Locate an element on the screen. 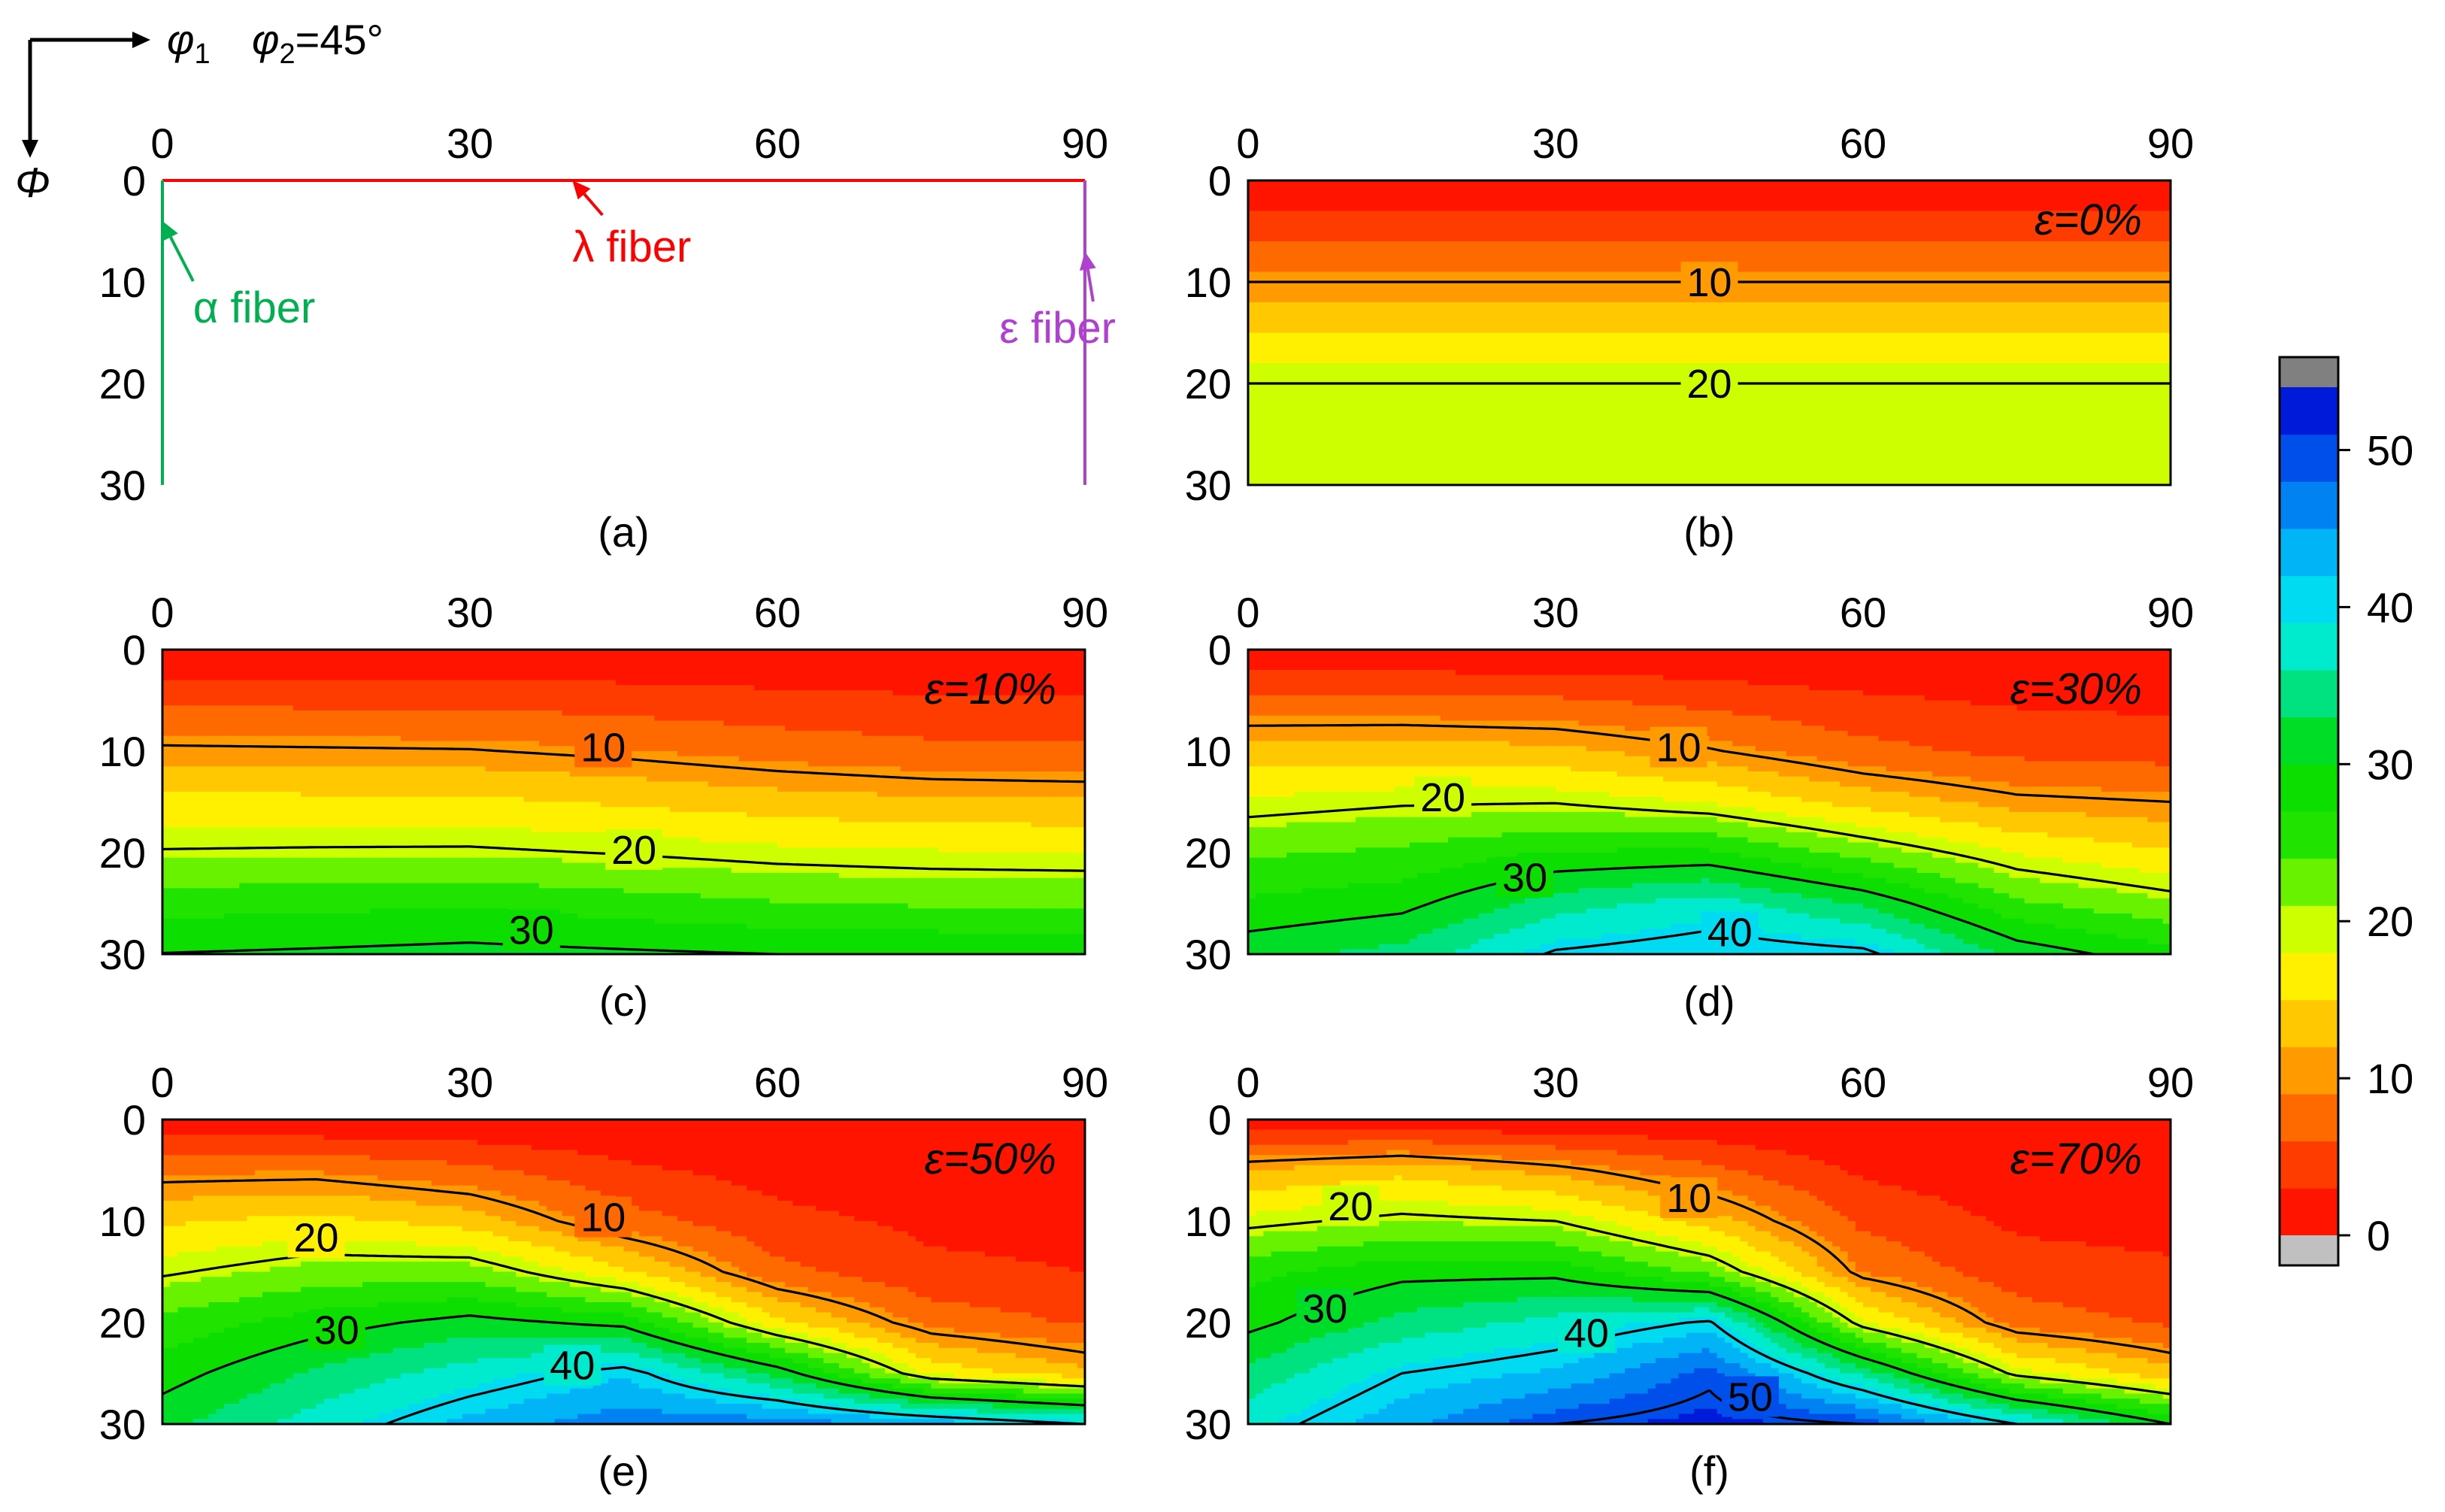 The height and width of the screenshot is (1512, 2445). x-tick-label: 30 is located at coordinates (470, 143).